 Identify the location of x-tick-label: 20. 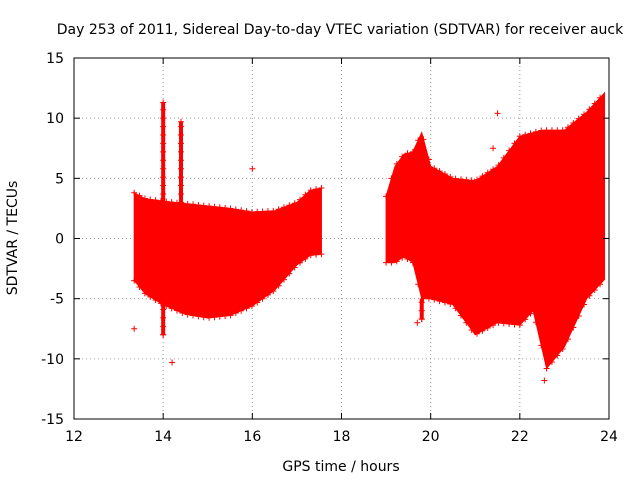
(431, 437).